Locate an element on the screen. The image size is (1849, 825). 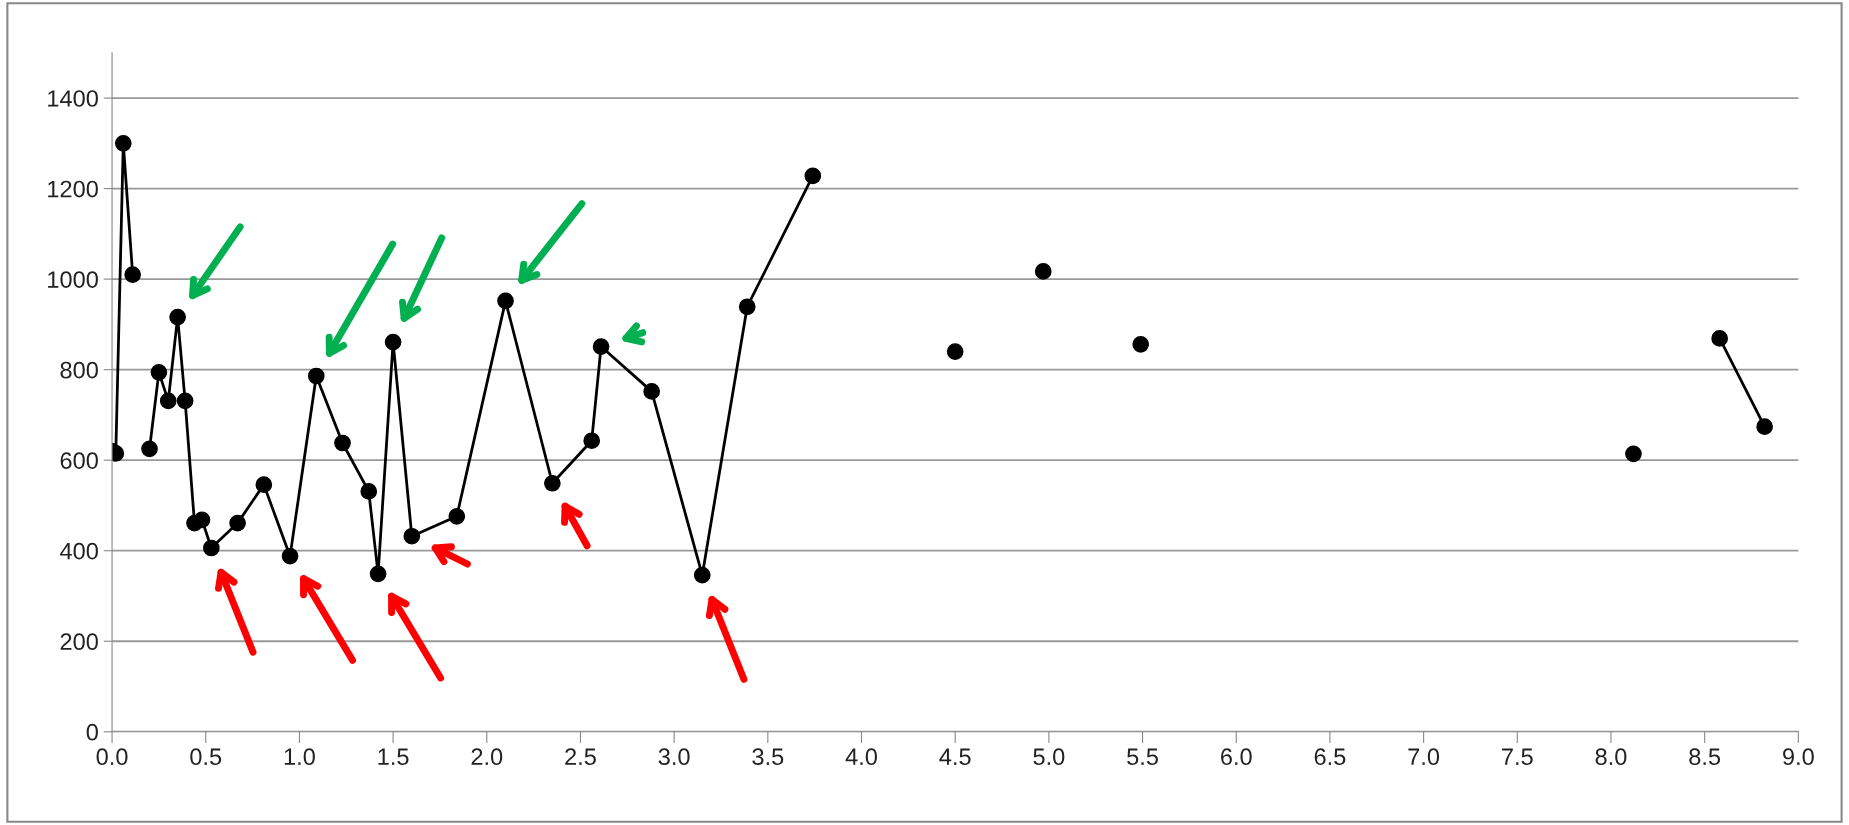
y-tick-label: 1000 is located at coordinates (73, 279).